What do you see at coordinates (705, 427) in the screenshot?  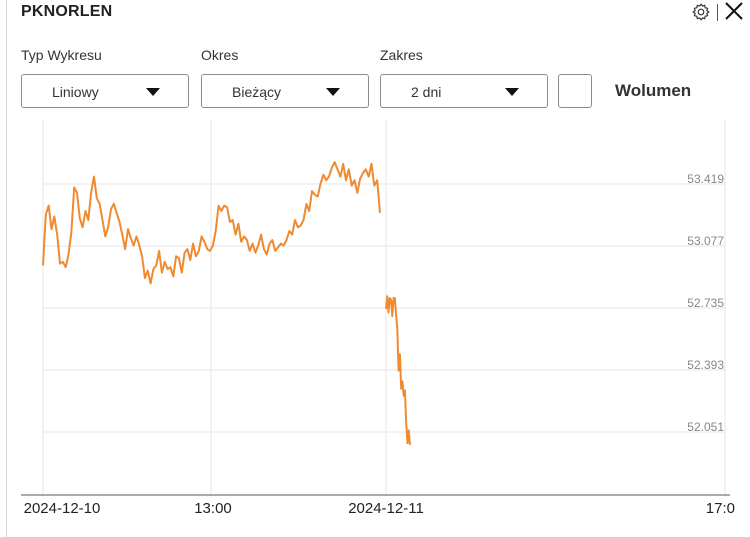 I see `y-tick-label: 52.051` at bounding box center [705, 427].